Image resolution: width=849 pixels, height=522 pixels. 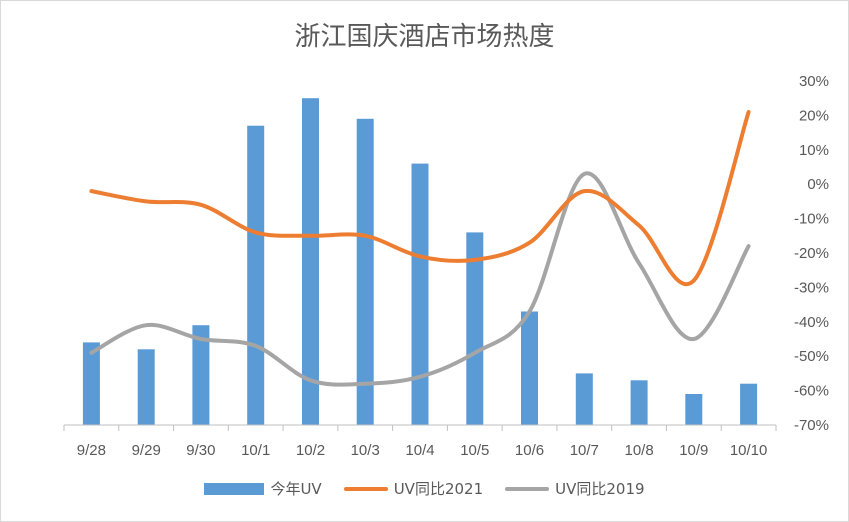 What do you see at coordinates (365, 488) in the screenshot?
I see `legend-swatch-2021` at bounding box center [365, 488].